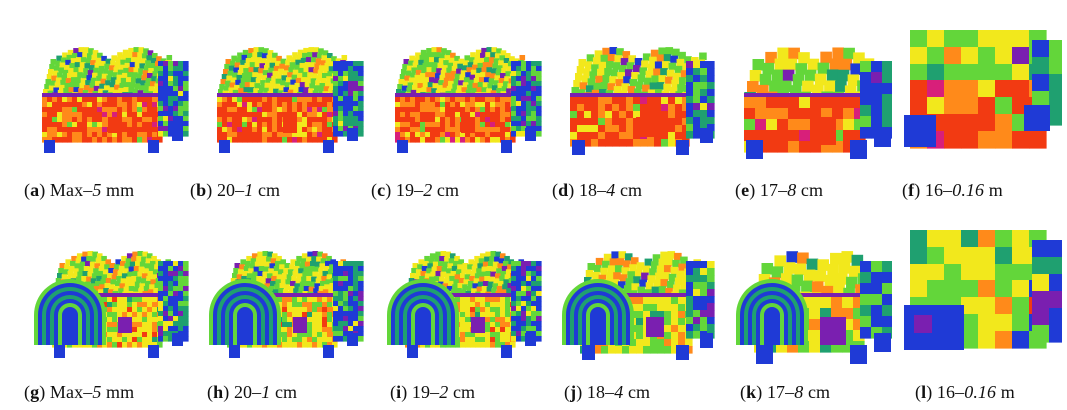  Describe the element at coordinates (79, 392) in the screenshot. I see `caption-g: (g) Max–5 mm` at that location.